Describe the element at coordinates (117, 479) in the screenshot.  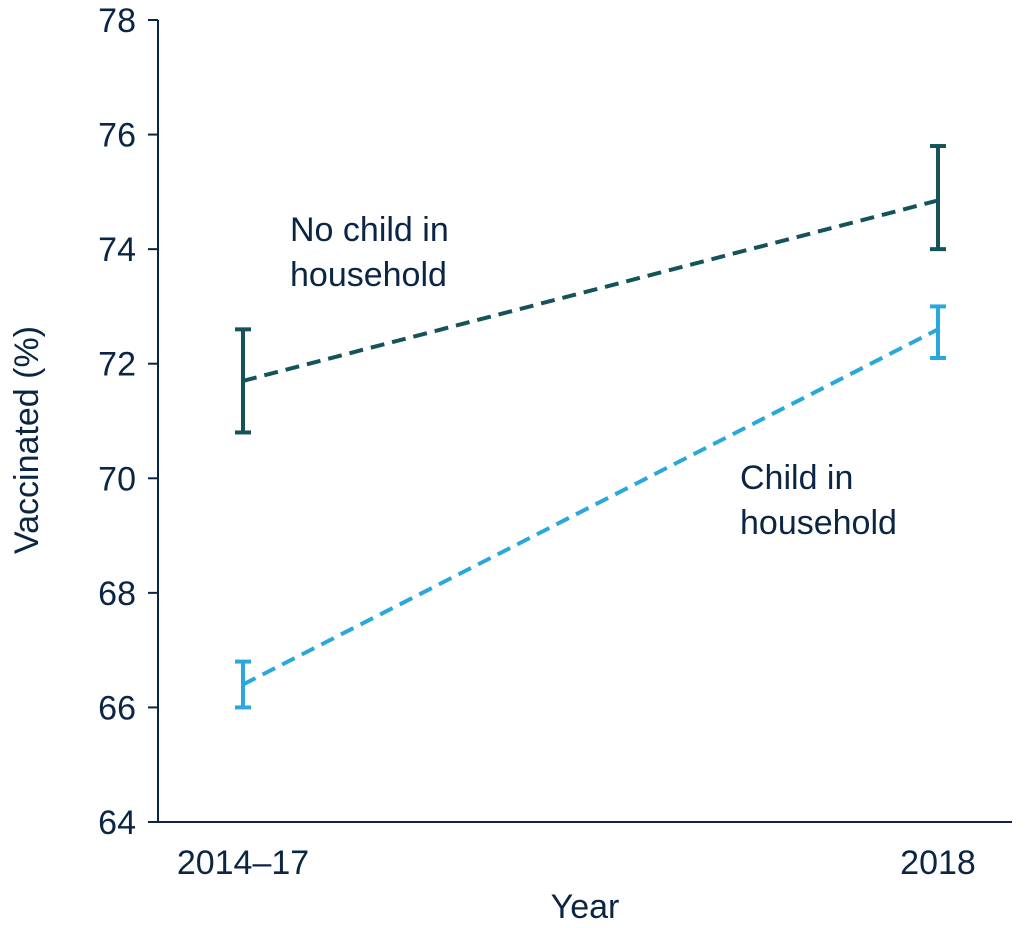
I see `y-tick-label: 70` at that location.